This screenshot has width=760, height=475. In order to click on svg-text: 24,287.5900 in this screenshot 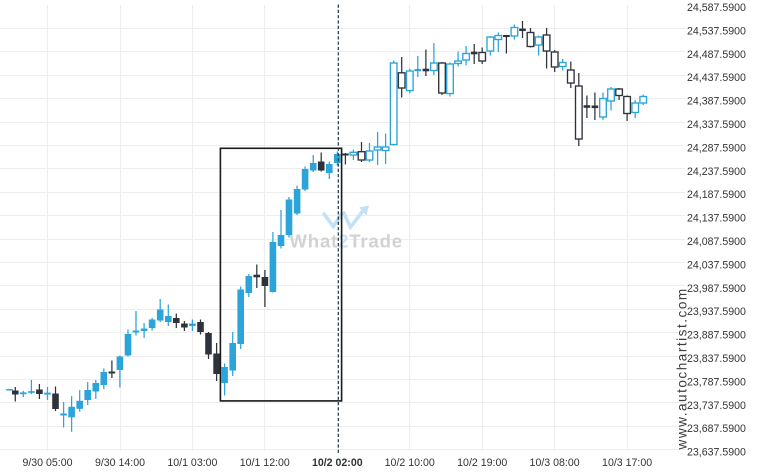, I will do `click(716, 148)`.